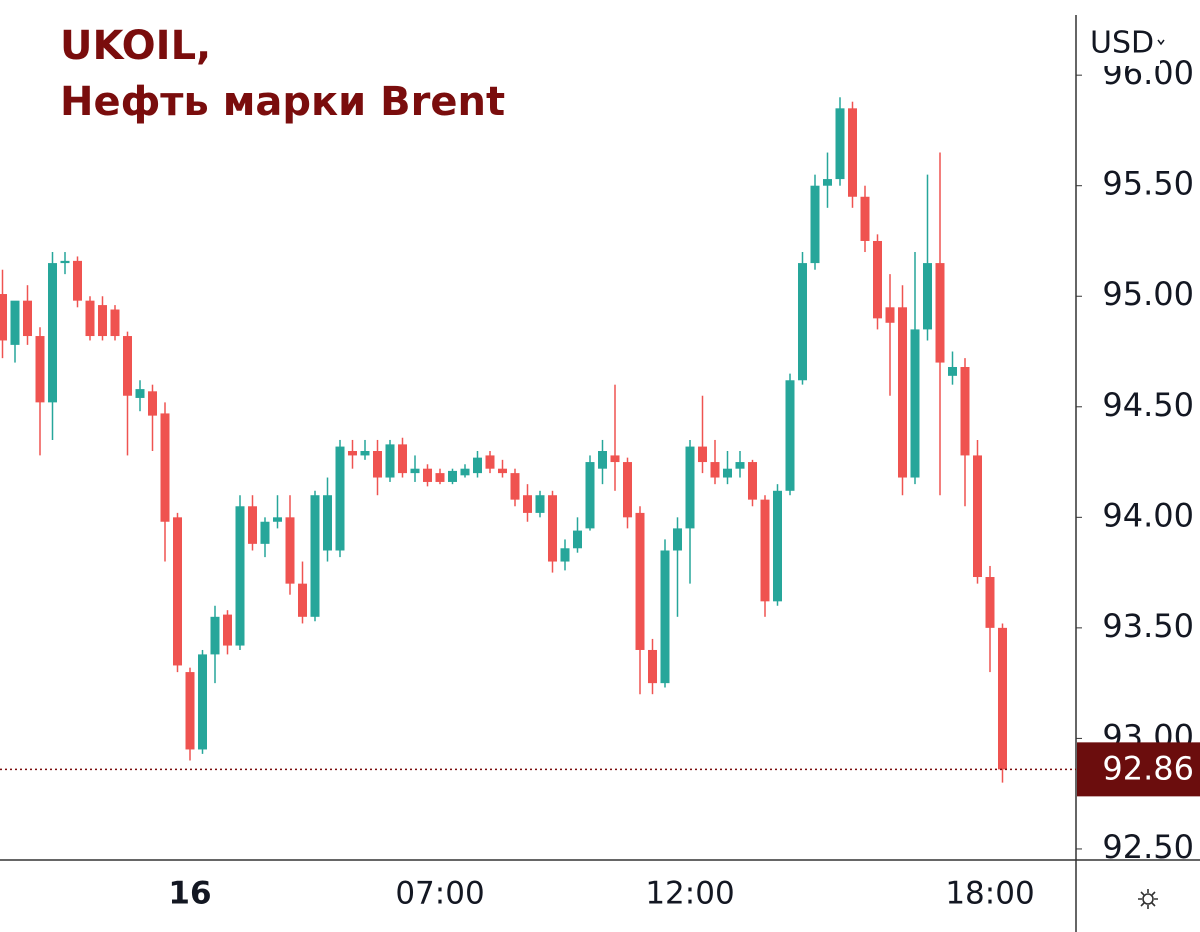 The image size is (1200, 932). I want to click on y-tick-label: 95.00, so click(1148, 294).